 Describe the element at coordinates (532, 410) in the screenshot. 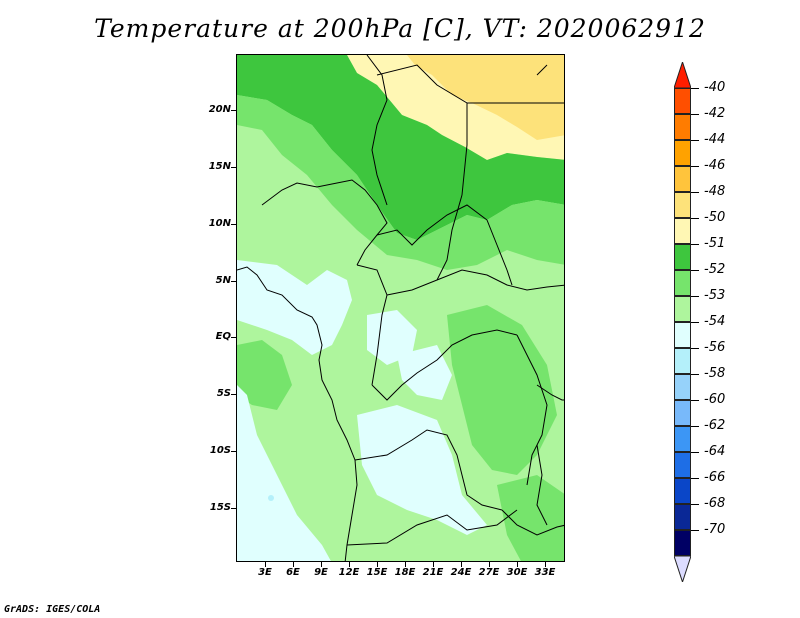

I see `border-drc-east` at that location.